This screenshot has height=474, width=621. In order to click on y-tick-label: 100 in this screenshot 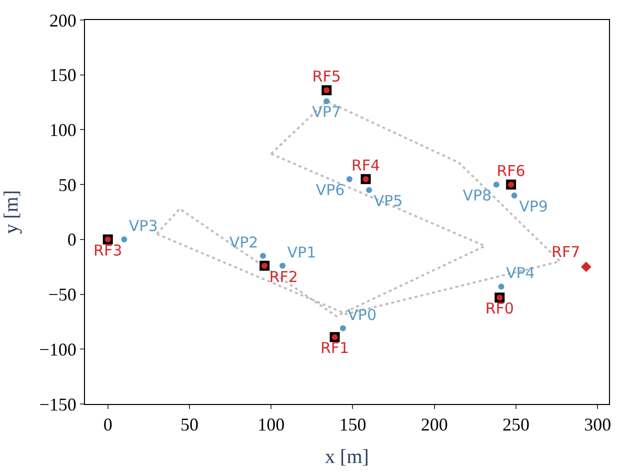, I will do `click(62, 130)`.